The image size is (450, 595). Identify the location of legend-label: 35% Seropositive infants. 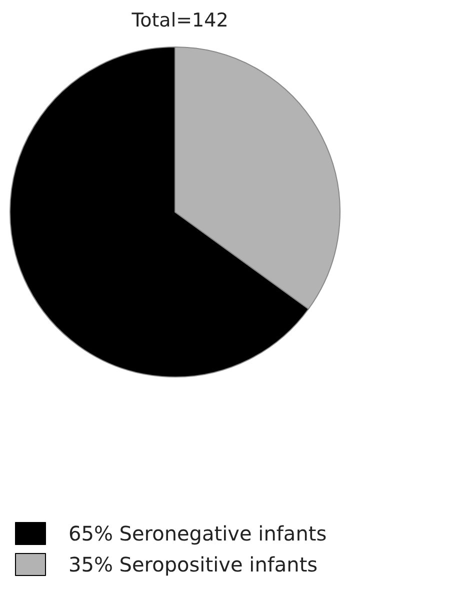
(193, 564).